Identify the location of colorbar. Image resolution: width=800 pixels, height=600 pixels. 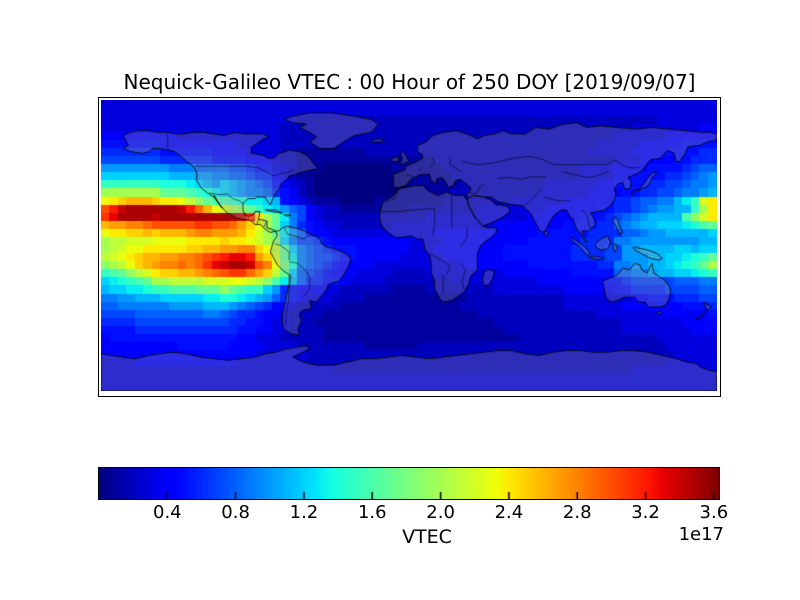
(409, 483).